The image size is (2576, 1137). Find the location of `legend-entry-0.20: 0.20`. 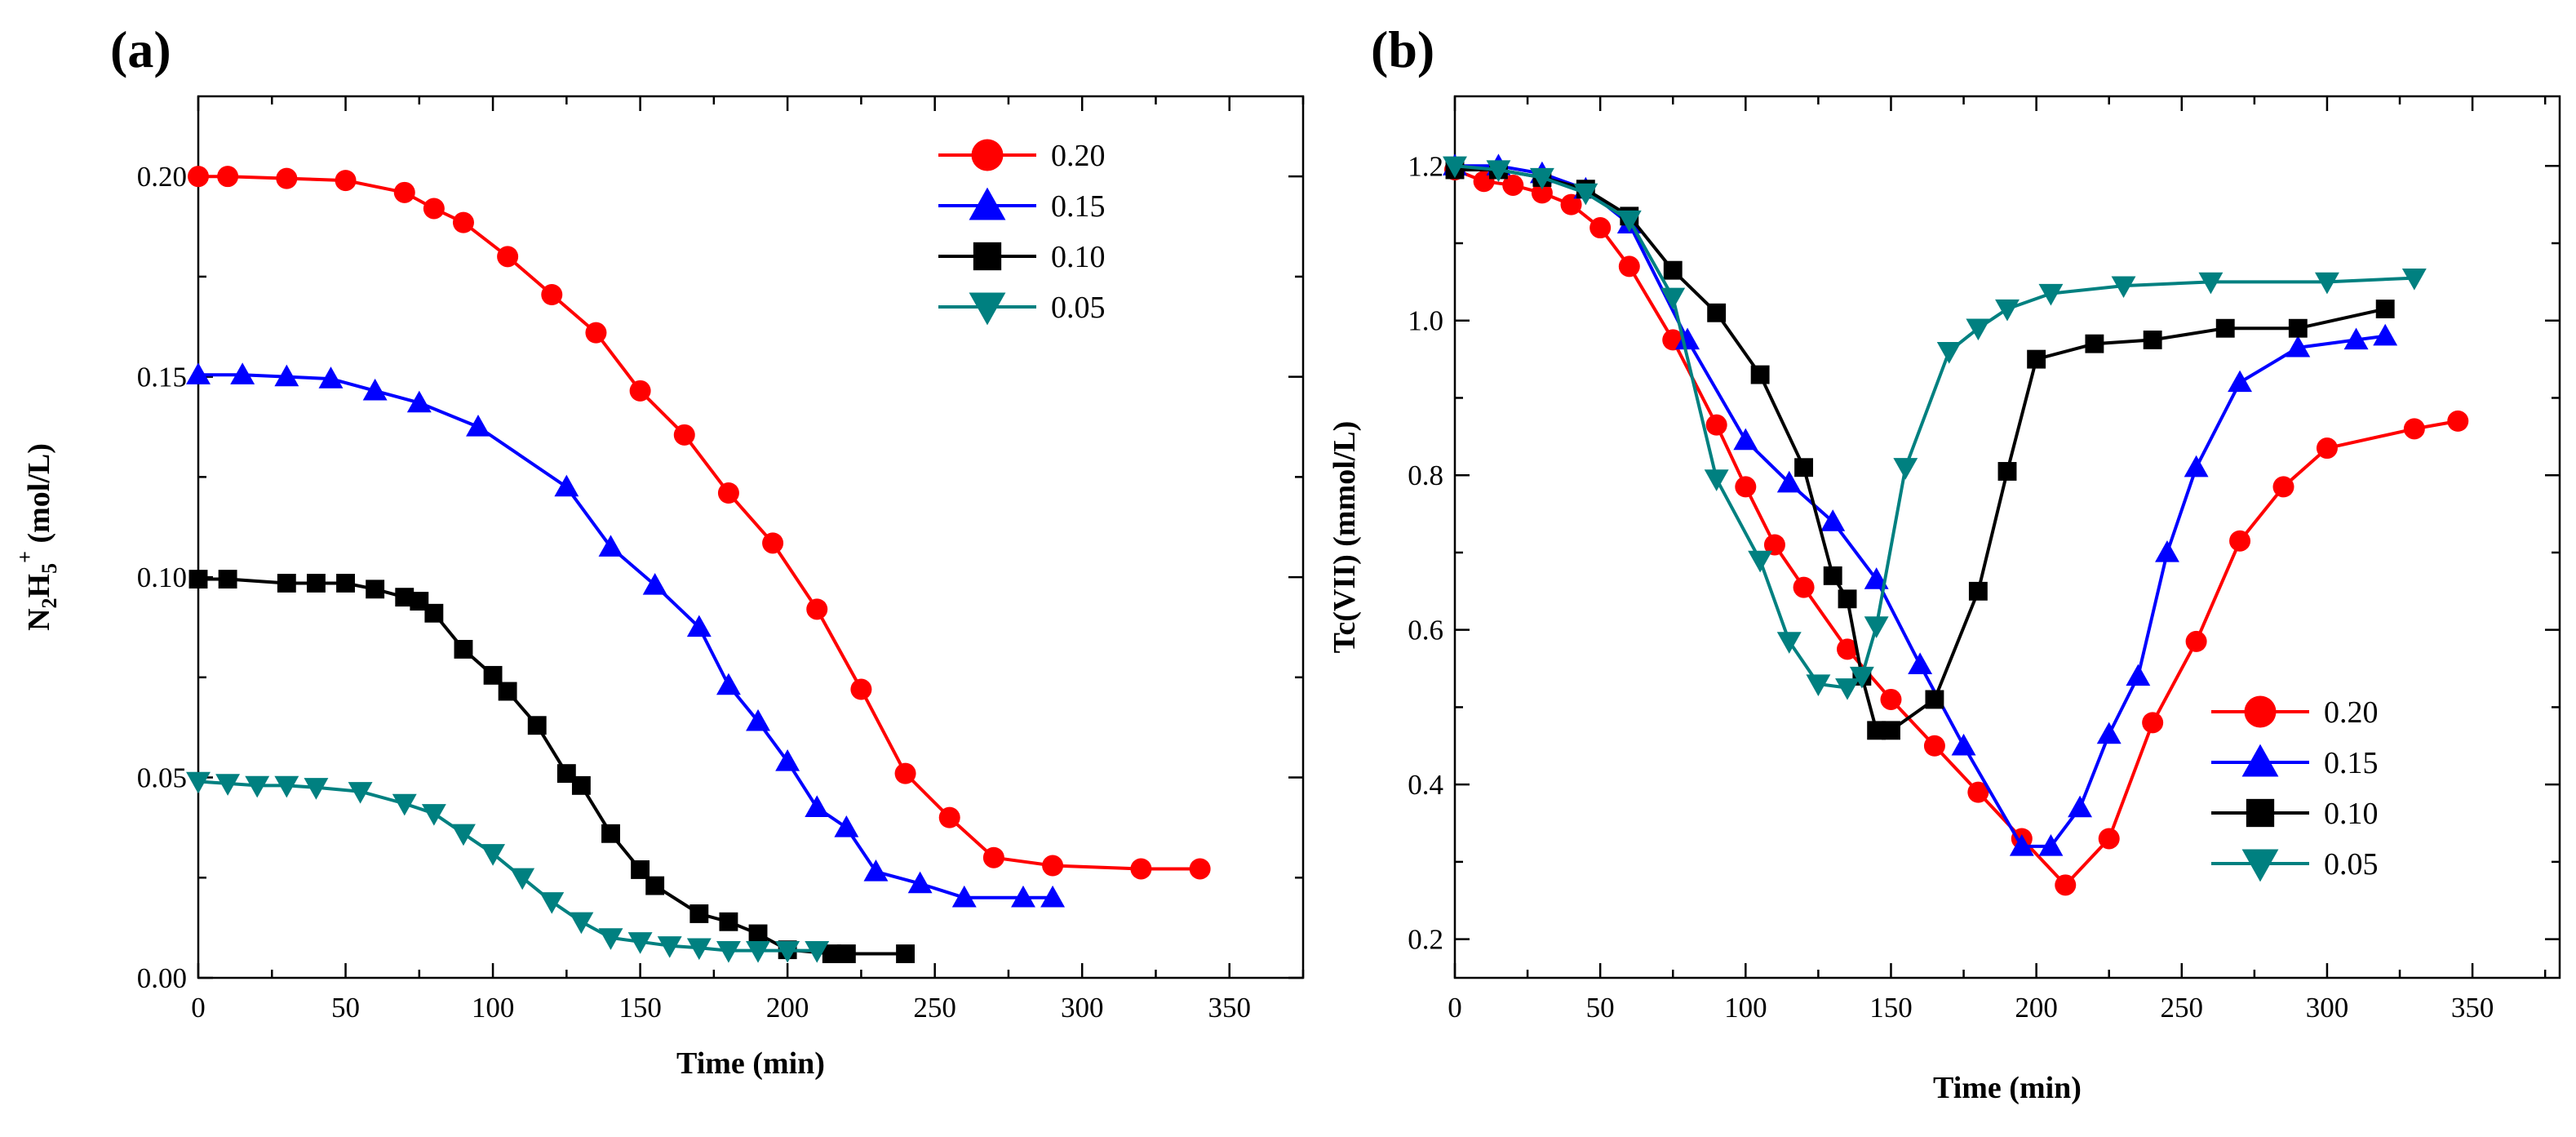

legend-entry-0.20: 0.20 is located at coordinates (2295, 712).